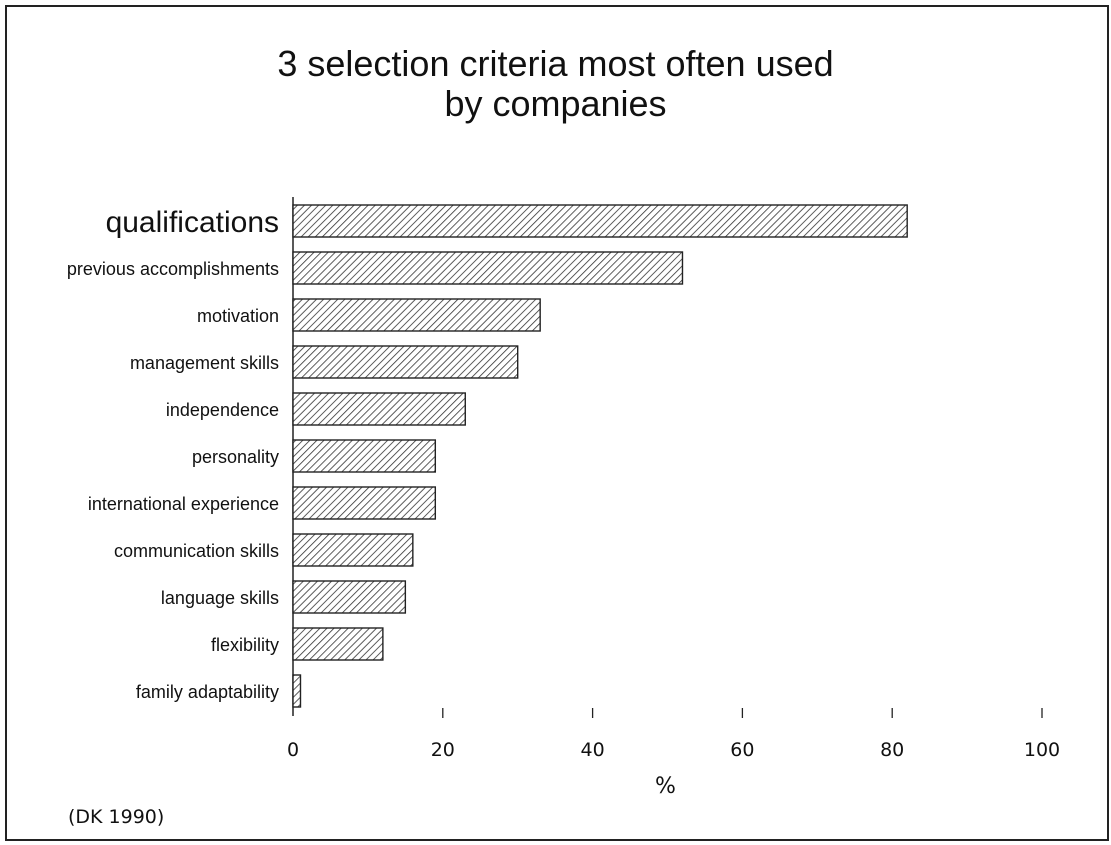 Image resolution: width=1111 pixels, height=845 pixels. Describe the element at coordinates (116, 817) in the screenshot. I see `source-note: (DK 1990)` at that location.